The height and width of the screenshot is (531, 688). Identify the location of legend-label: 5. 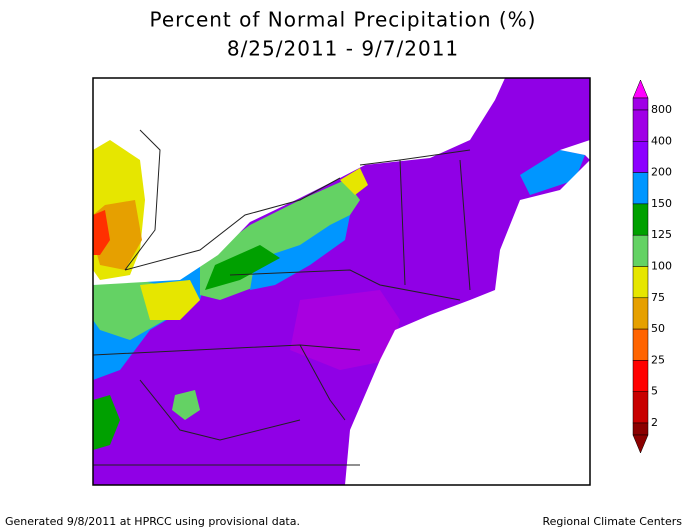
(654, 391).